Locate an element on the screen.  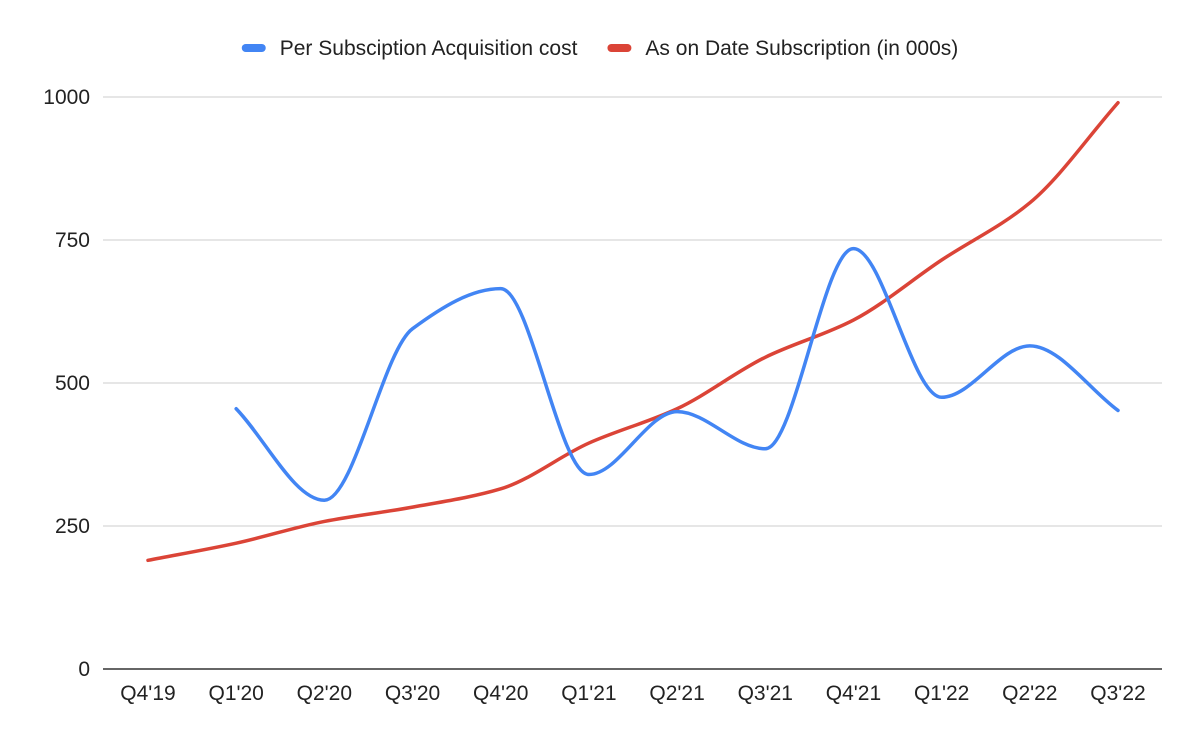
x-tick-label: Q2'20 is located at coordinates (324, 693).